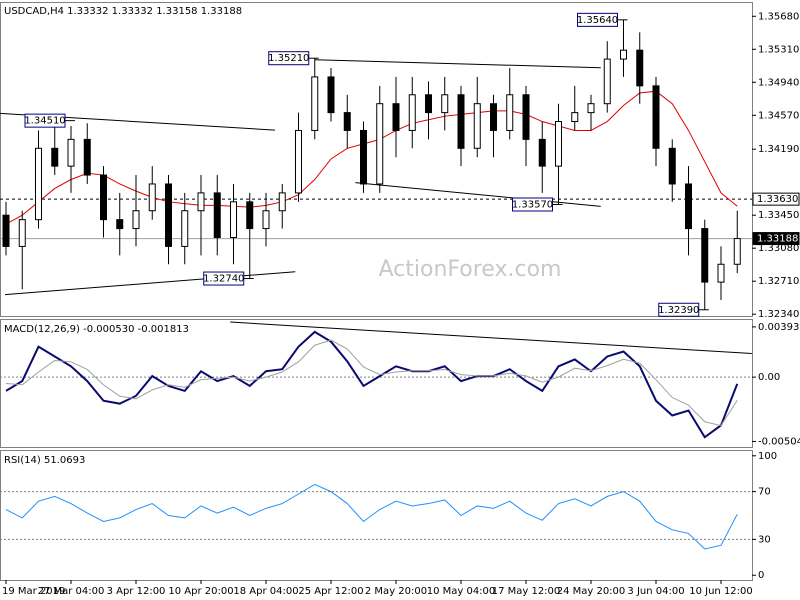 Image resolution: width=800 pixels, height=600 pixels. I want to click on y-tick-label: 1.32340, so click(778, 314).